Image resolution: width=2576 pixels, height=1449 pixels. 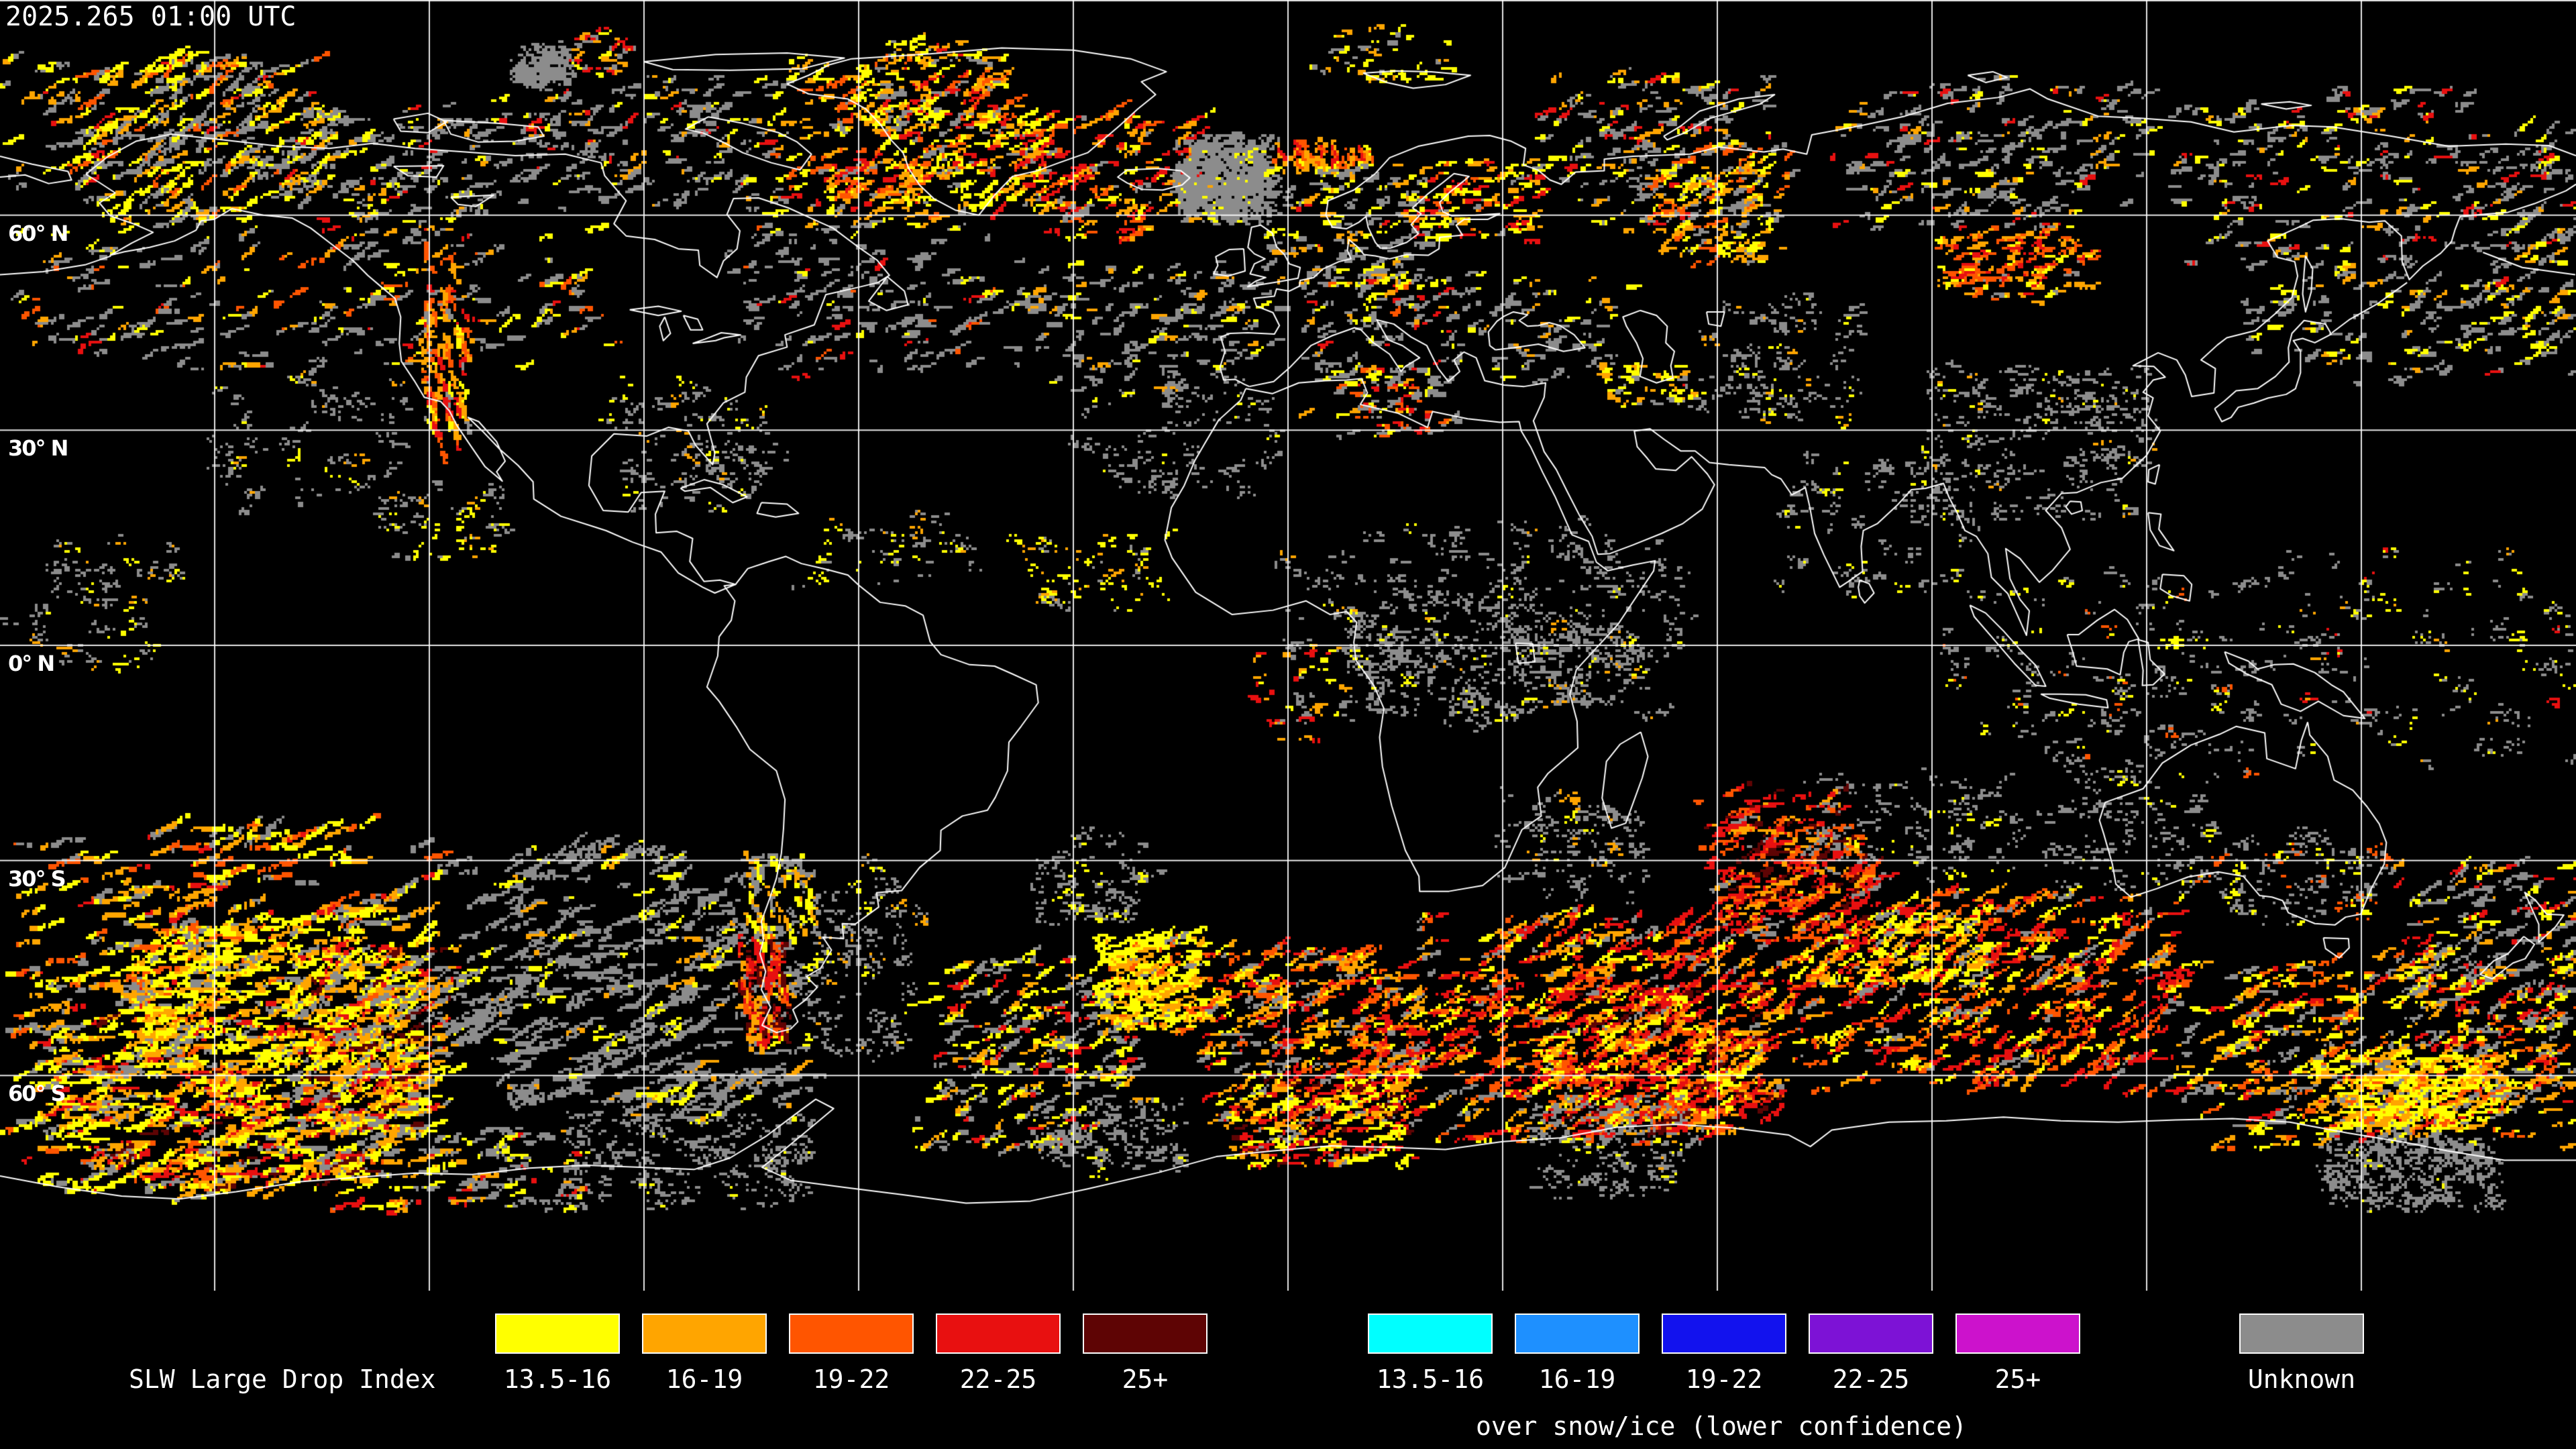 What do you see at coordinates (37, 1094) in the screenshot?
I see `latitude-label: 60° S` at bounding box center [37, 1094].